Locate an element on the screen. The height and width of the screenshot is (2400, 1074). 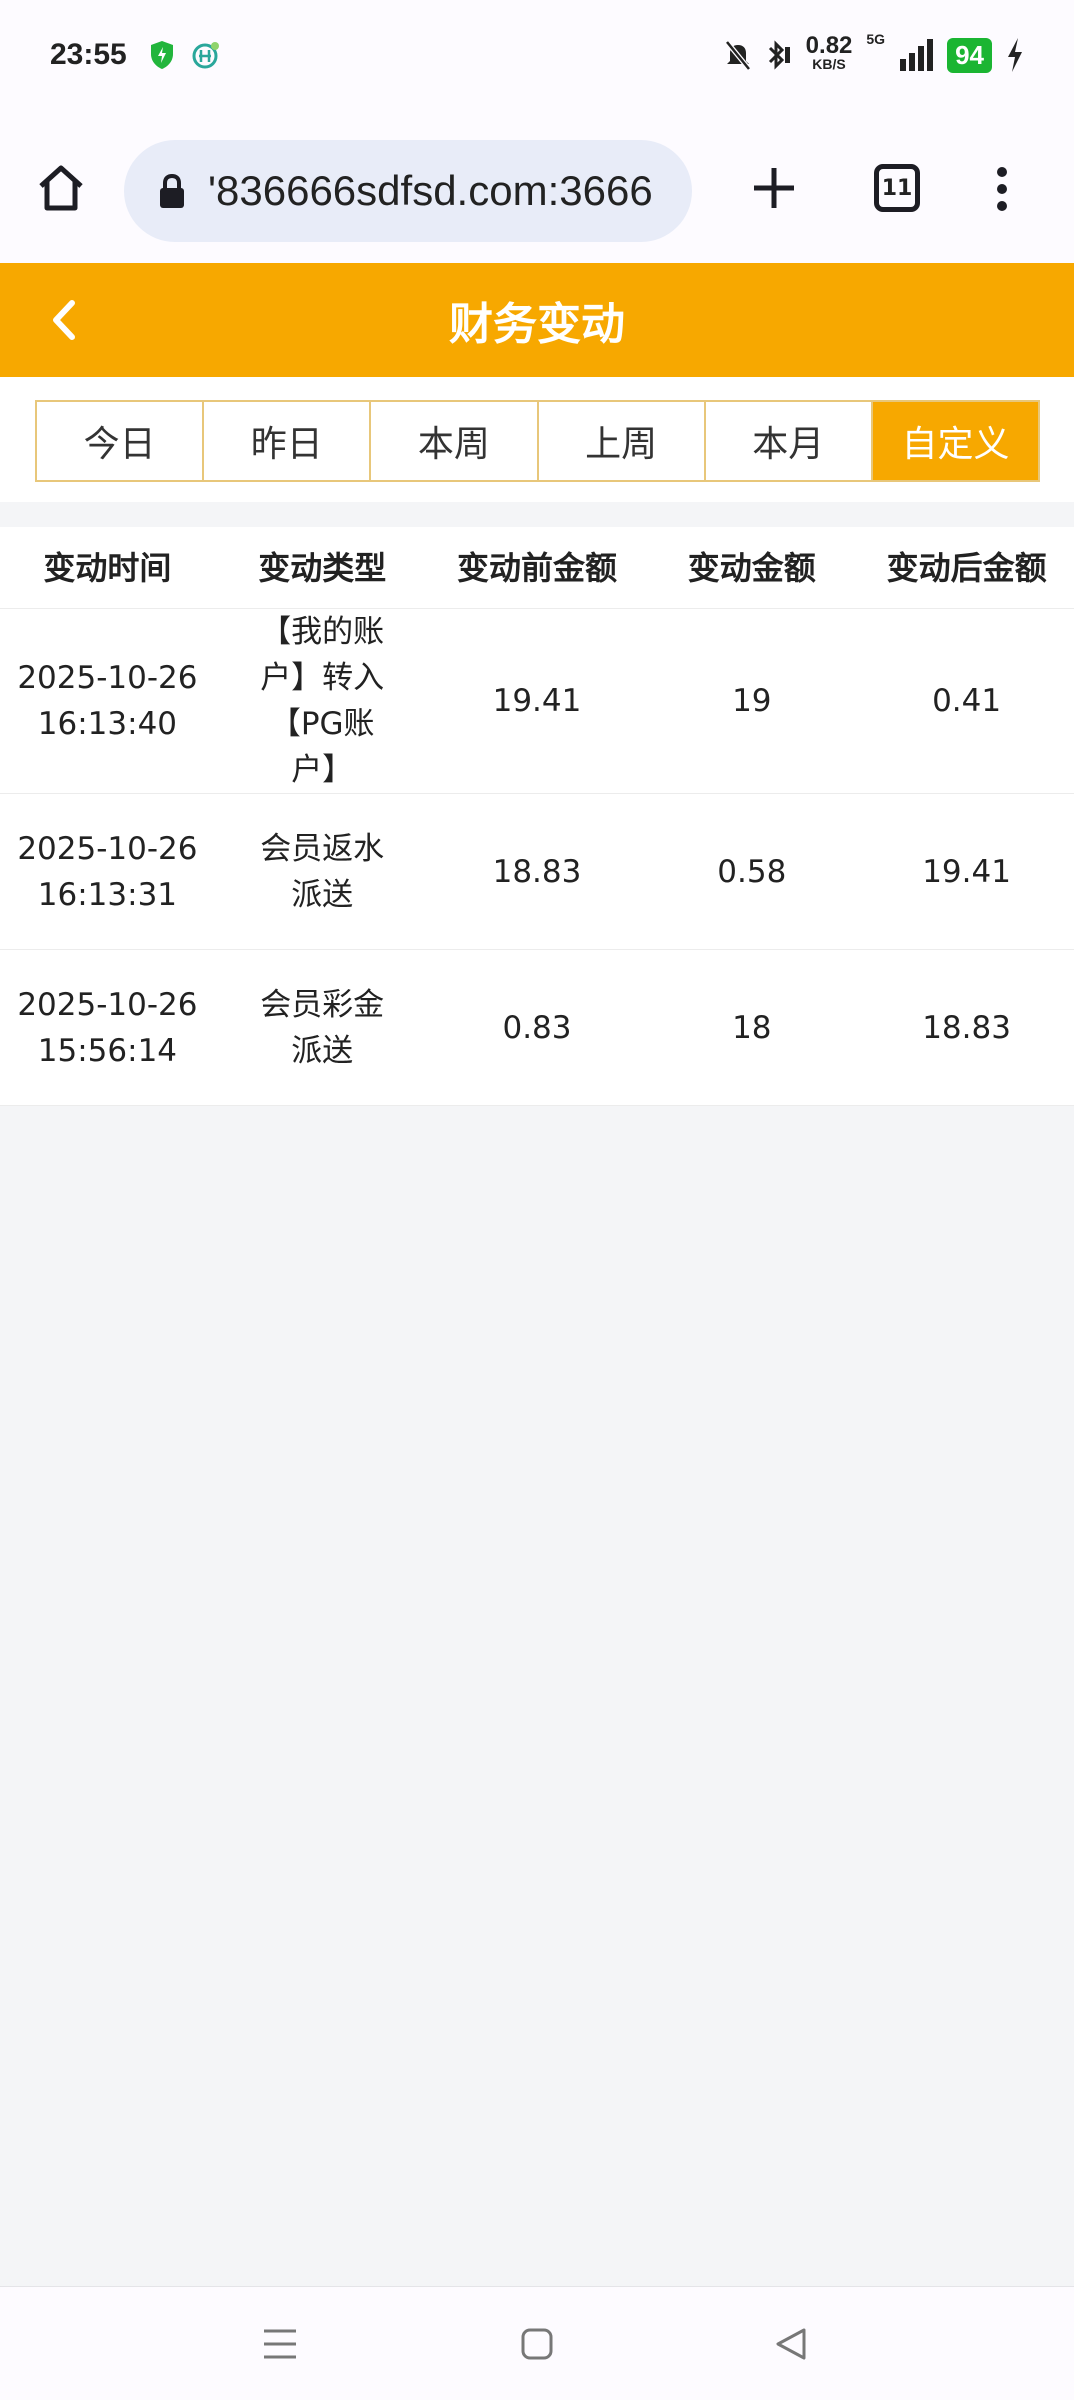
bell-muted-icon is located at coordinates (737, 55).